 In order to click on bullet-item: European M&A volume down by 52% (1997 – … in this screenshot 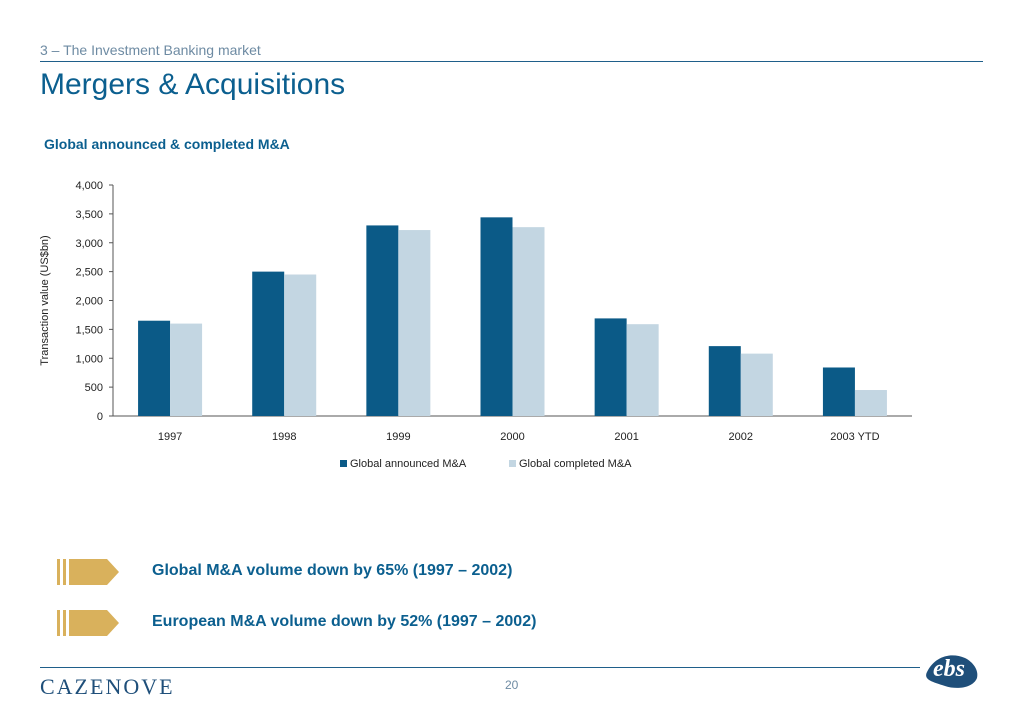, I will do `click(407, 623)`.